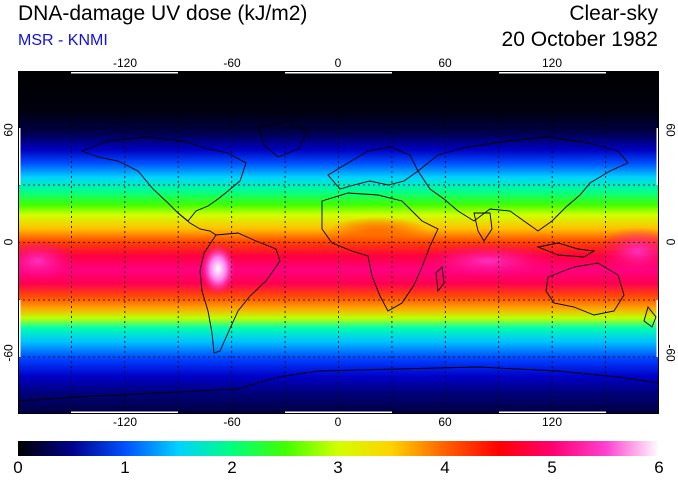  What do you see at coordinates (197, 224) in the screenshot?
I see `coast-central-america` at bounding box center [197, 224].